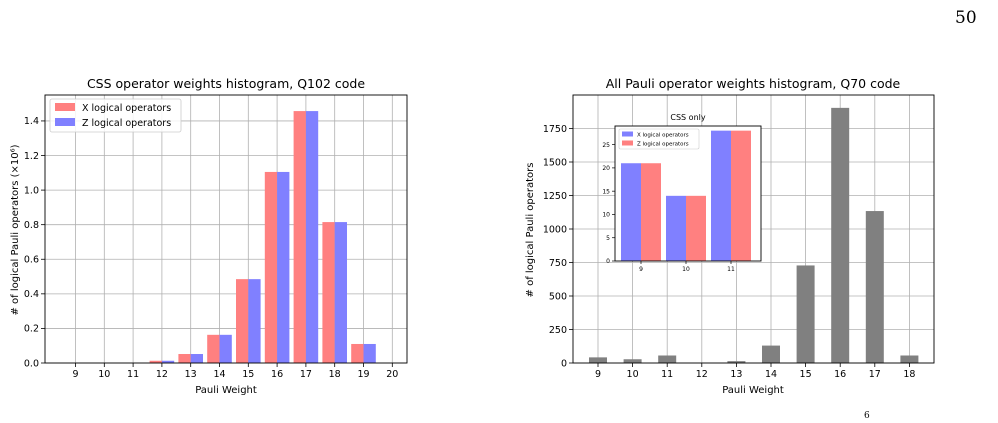 This screenshot has width=998, height=423. Describe the element at coordinates (663, 136) in the screenshot. I see `inset-legend-label-x: X logical operators` at that location.